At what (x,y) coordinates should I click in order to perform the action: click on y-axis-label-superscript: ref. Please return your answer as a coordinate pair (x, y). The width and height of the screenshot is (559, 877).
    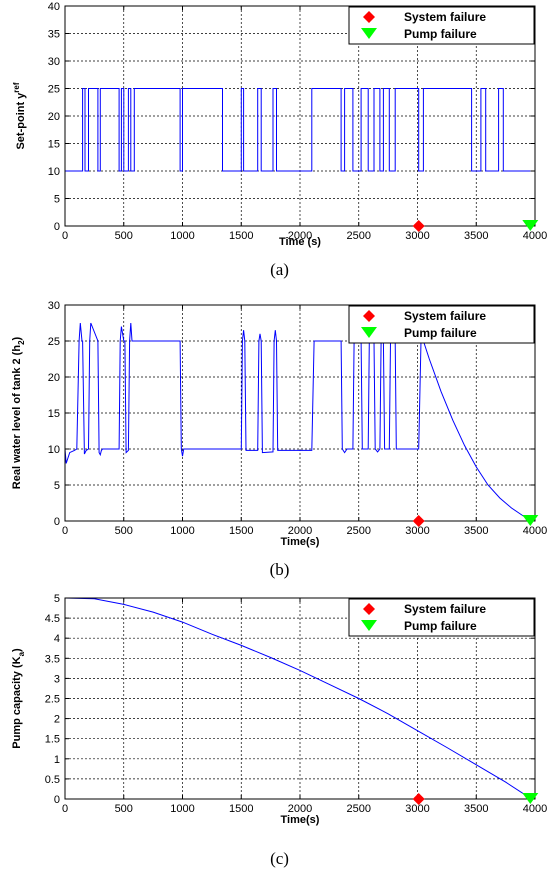
    Looking at the image, I should click on (16, 87).